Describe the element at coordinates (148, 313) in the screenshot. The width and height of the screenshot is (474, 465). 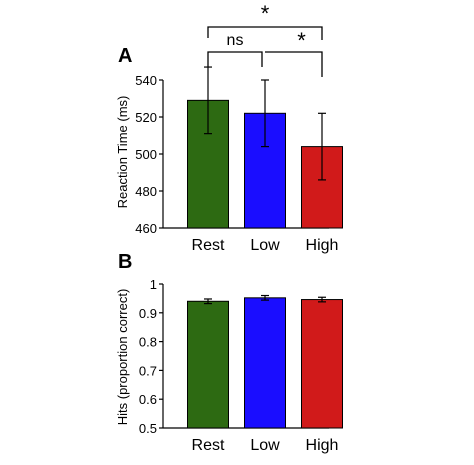
I see `panel-b-y-tick-label: 0.9` at that location.